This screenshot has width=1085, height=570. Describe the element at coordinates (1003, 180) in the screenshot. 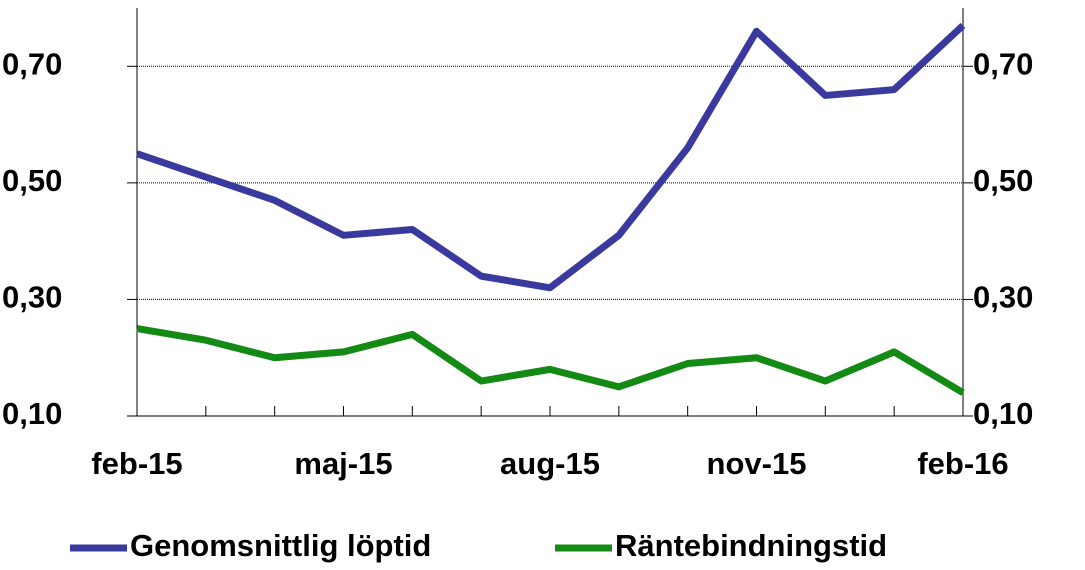

I see `y2-tick-label: 0,50` at that location.